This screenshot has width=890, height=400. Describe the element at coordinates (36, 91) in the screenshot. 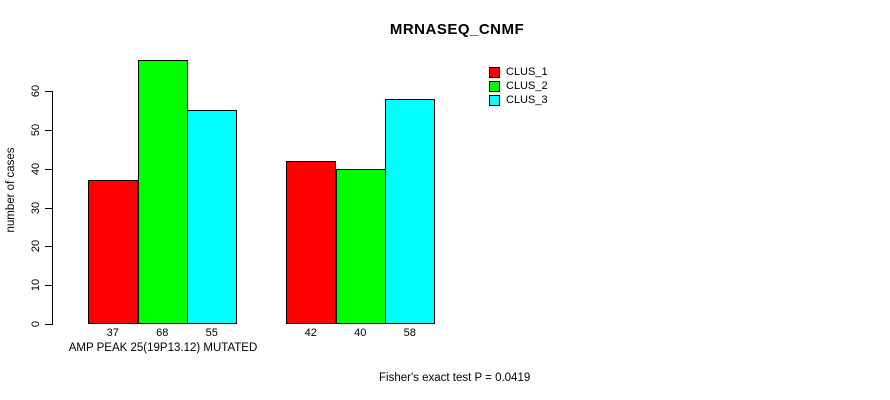

I see `y-axis-tick-label: 60` at that location.